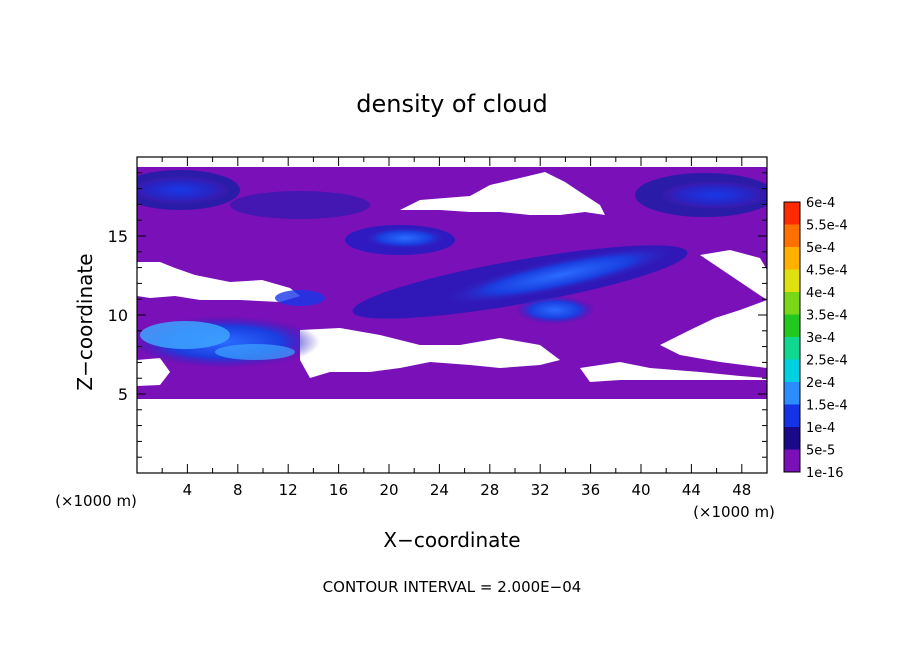 Image resolution: width=904 pixels, height=654 pixels. I want to click on blue-core-mid, so click(405, 238).